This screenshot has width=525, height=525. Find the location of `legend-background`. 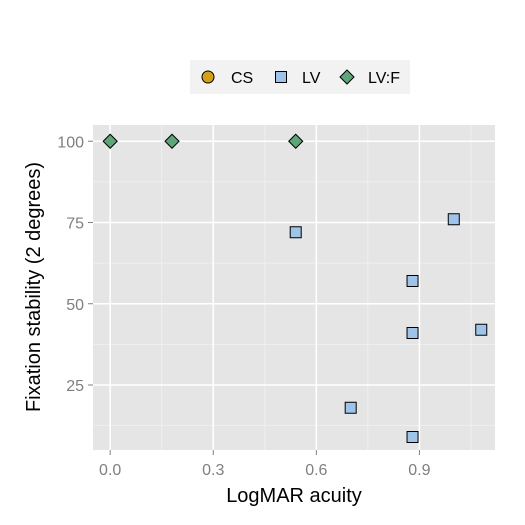

legend-background is located at coordinates (300, 77).